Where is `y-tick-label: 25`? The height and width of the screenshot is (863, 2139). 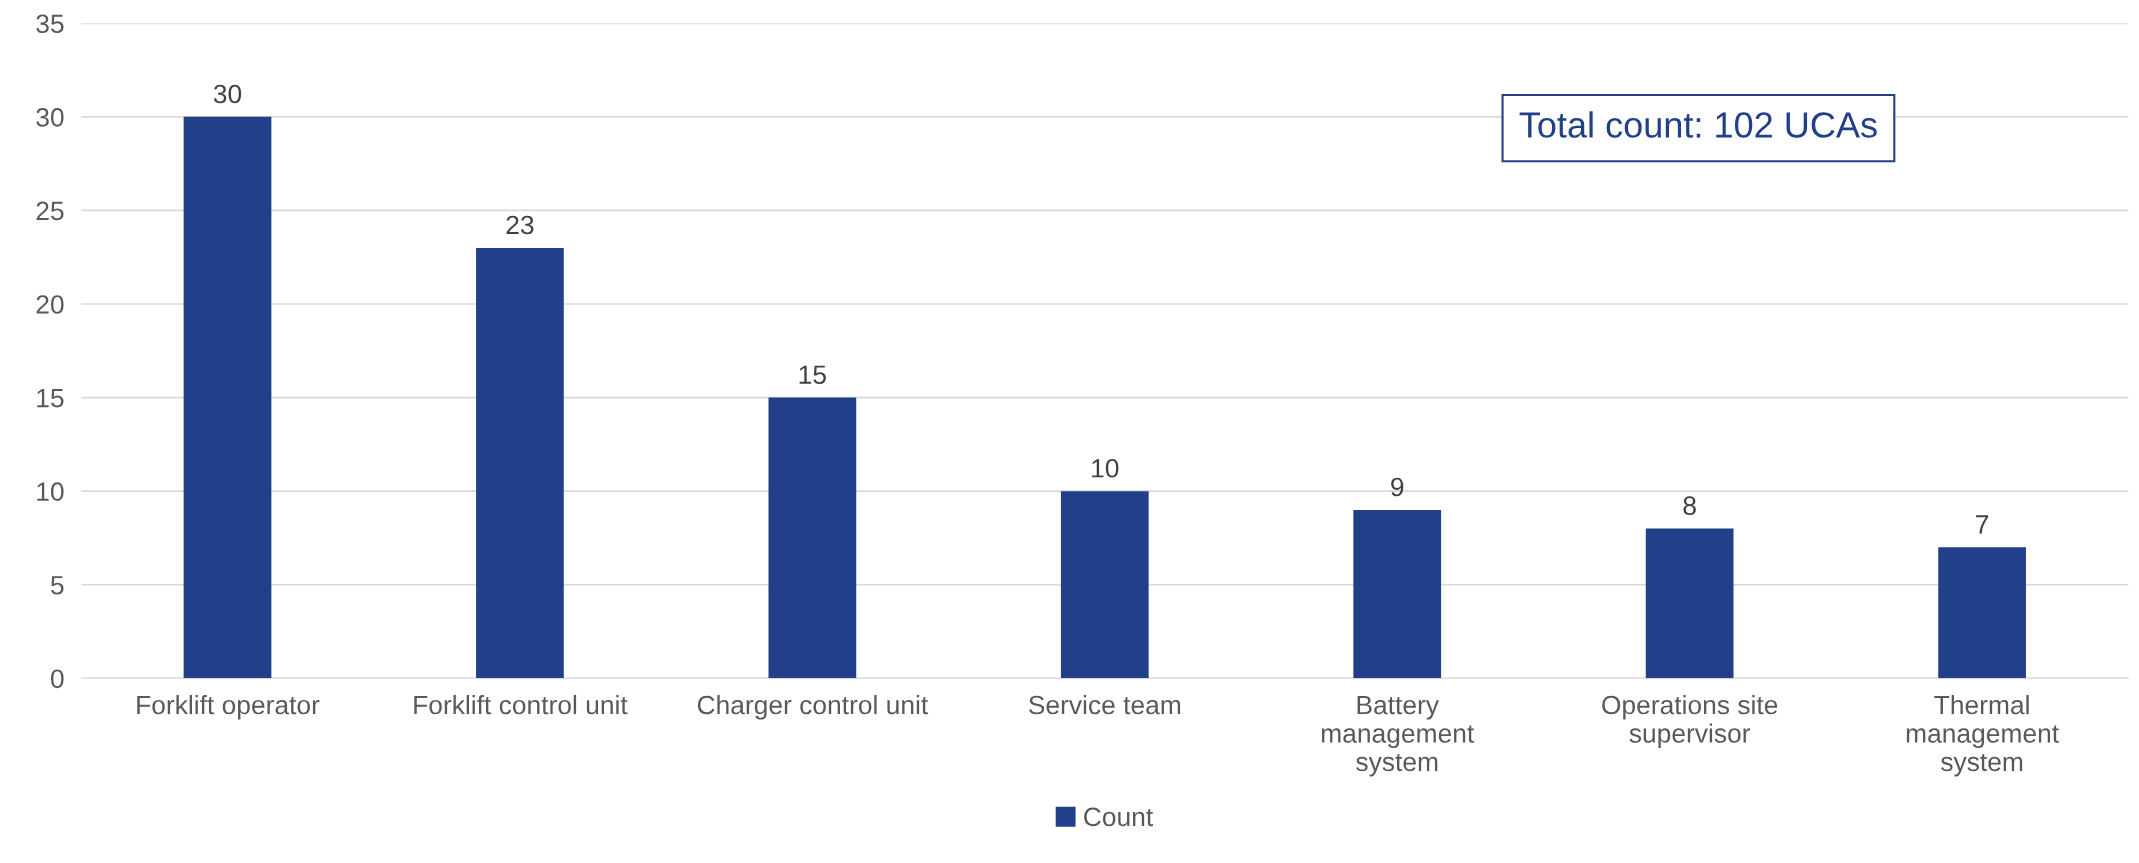 y-tick-label: 25 is located at coordinates (50, 211).